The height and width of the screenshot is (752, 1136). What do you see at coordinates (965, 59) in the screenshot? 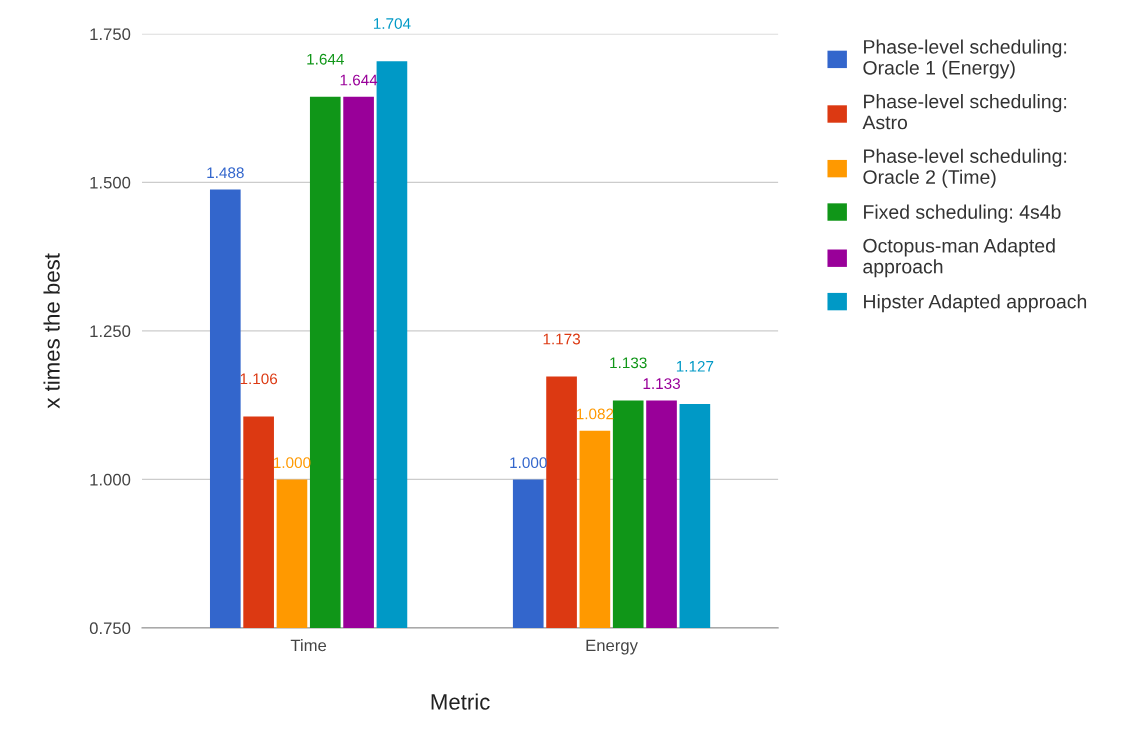
I see `legend-label: Phase-level scheduling: Oracle 1 (Energy)` at bounding box center [965, 59].